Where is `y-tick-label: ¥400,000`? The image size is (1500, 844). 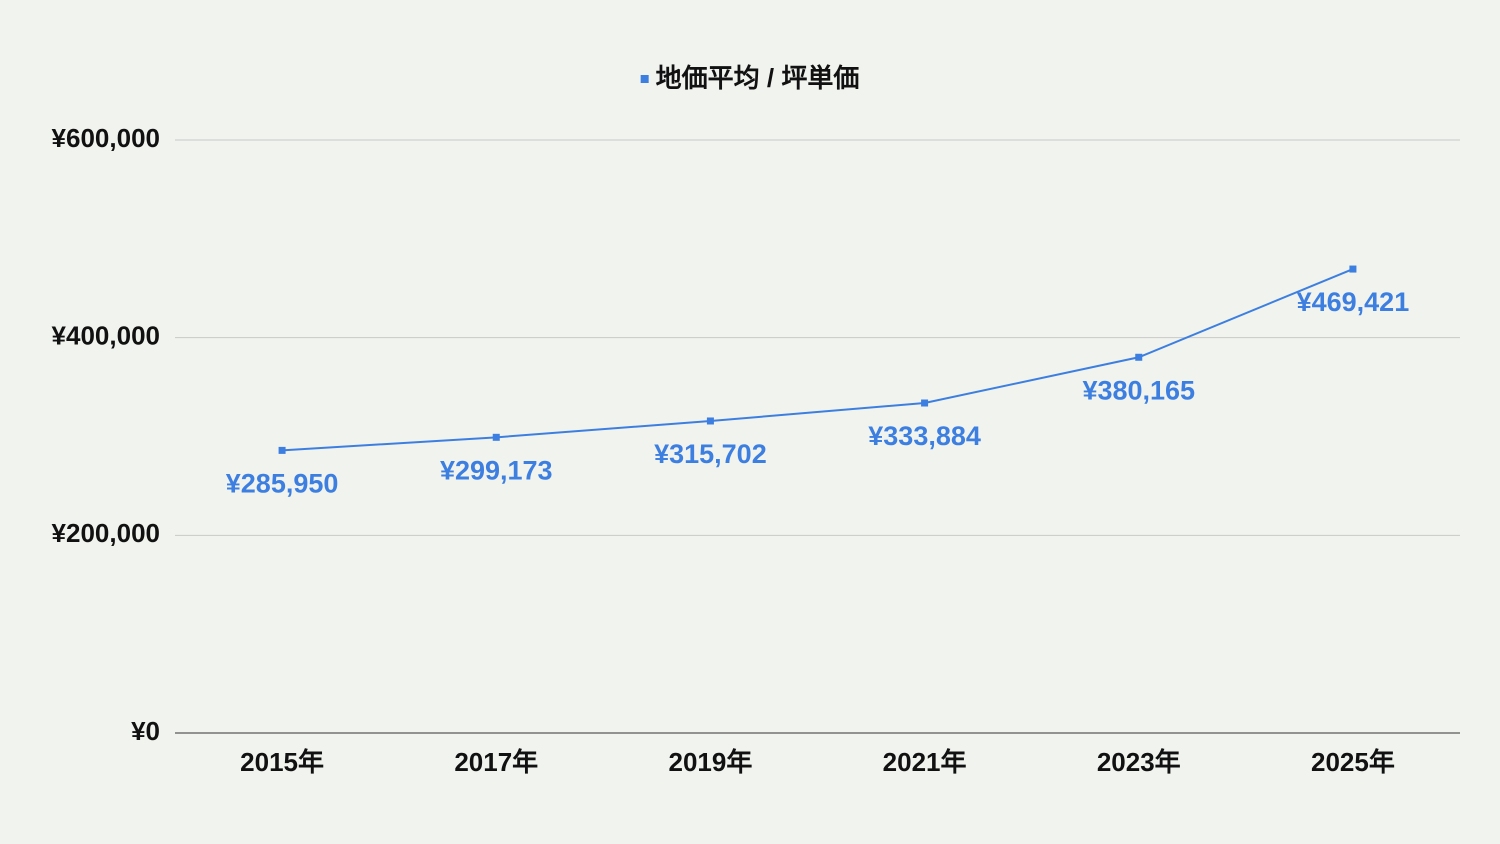 y-tick-label: ¥400,000 is located at coordinates (106, 336).